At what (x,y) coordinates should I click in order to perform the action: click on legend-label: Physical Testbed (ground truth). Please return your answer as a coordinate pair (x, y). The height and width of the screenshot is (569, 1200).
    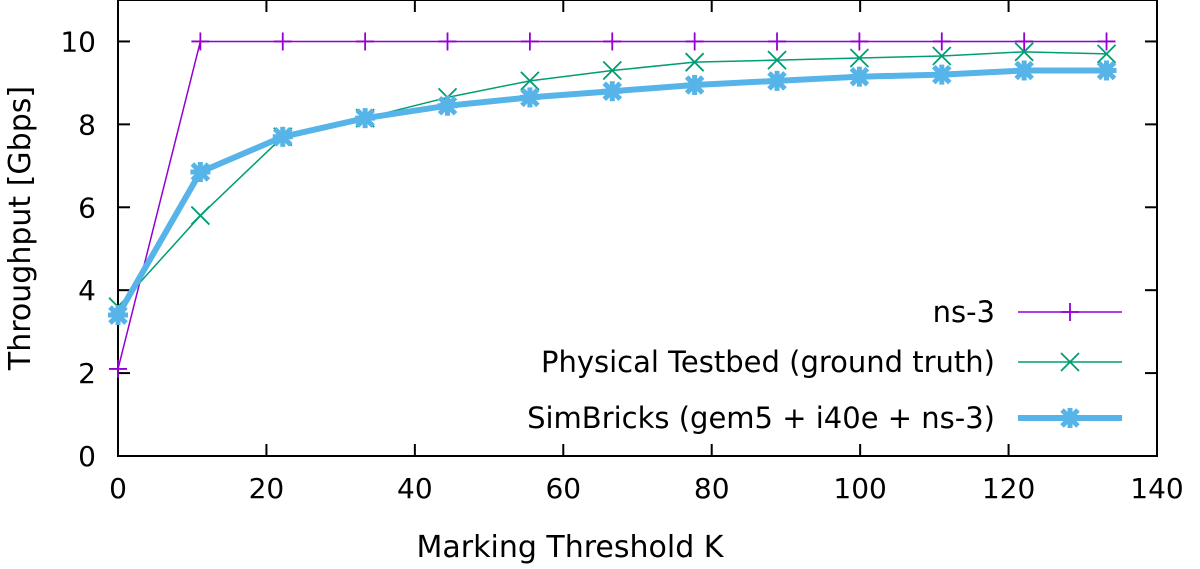
    Looking at the image, I should click on (768, 362).